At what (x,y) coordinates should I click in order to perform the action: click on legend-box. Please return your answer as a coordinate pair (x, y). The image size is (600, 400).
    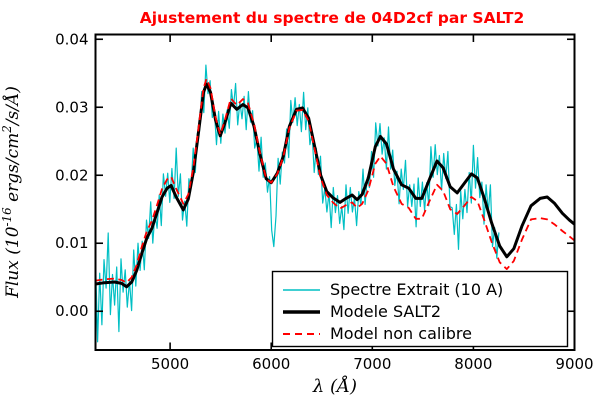
    Looking at the image, I should click on (420, 309).